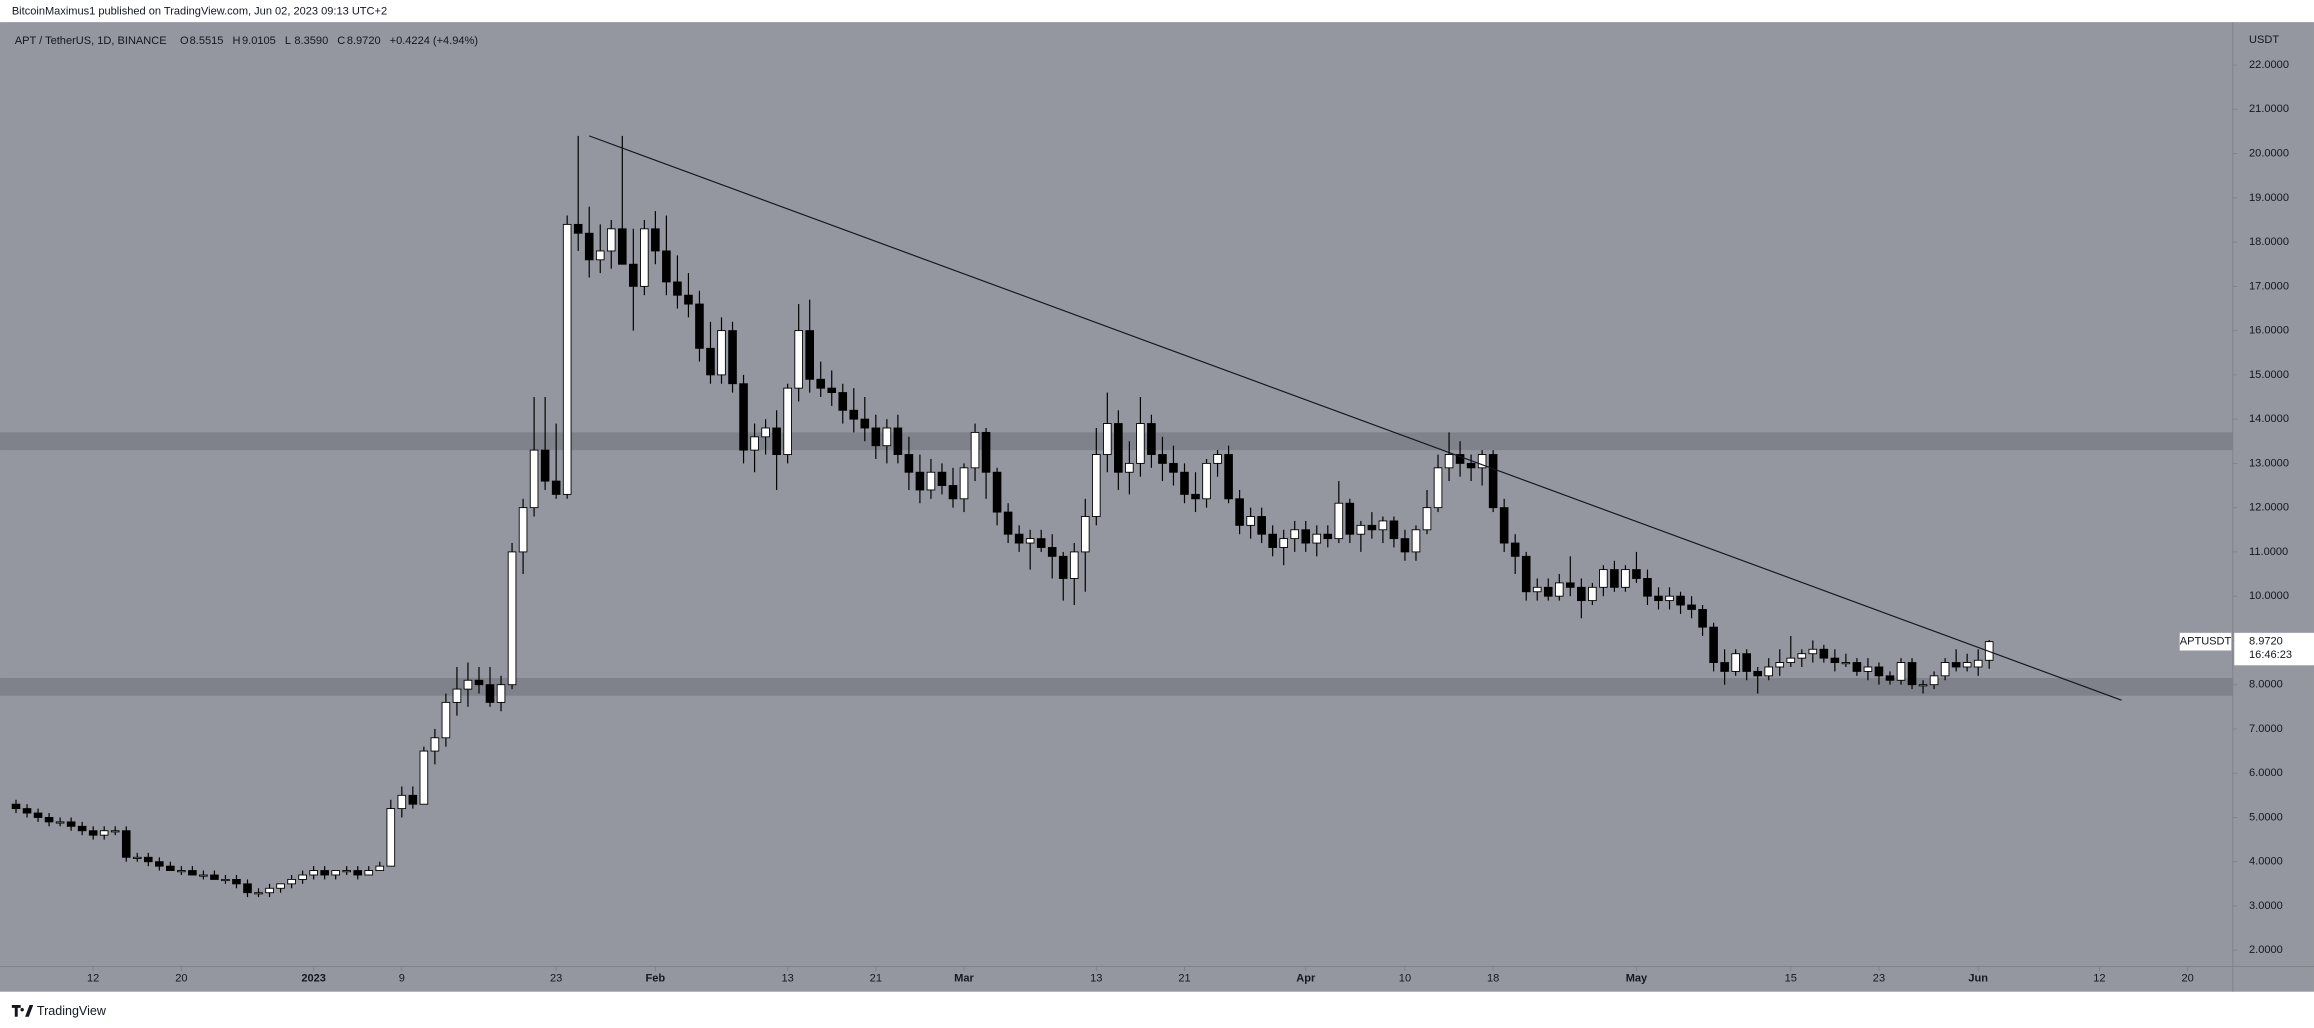  I want to click on change-value: +0.4224 (+4.94%), so click(434, 41).